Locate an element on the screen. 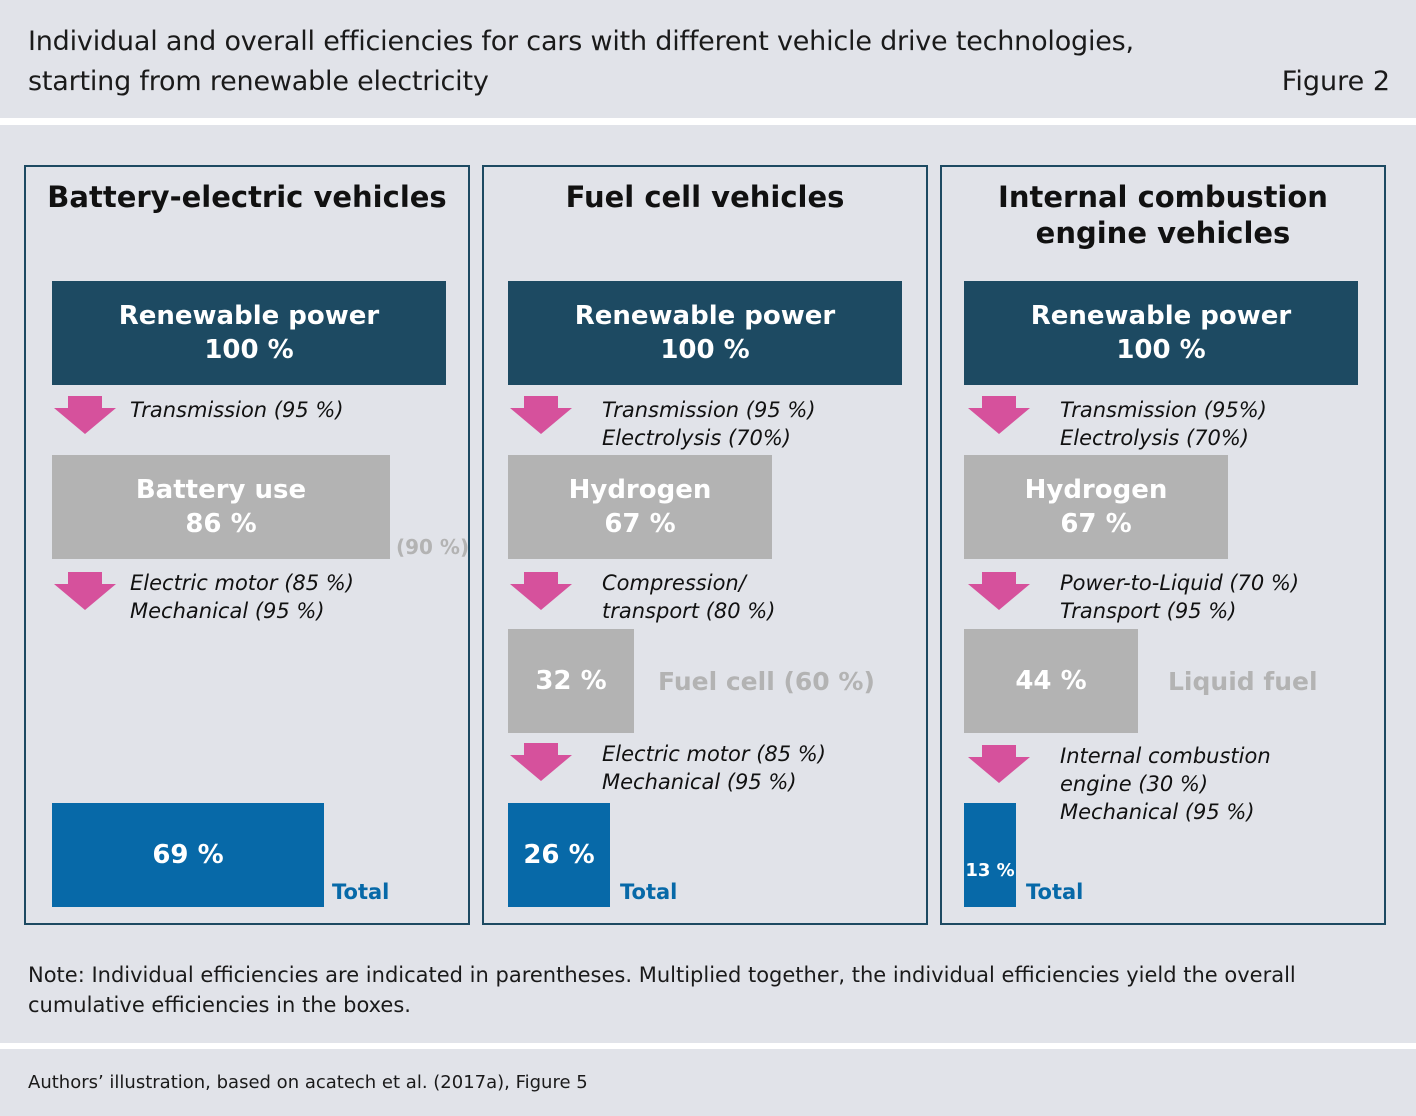 This screenshot has width=1416, height=1116. step-label: Transmission (95%) Electrolysis (70%) is located at coordinates (1163, 424).